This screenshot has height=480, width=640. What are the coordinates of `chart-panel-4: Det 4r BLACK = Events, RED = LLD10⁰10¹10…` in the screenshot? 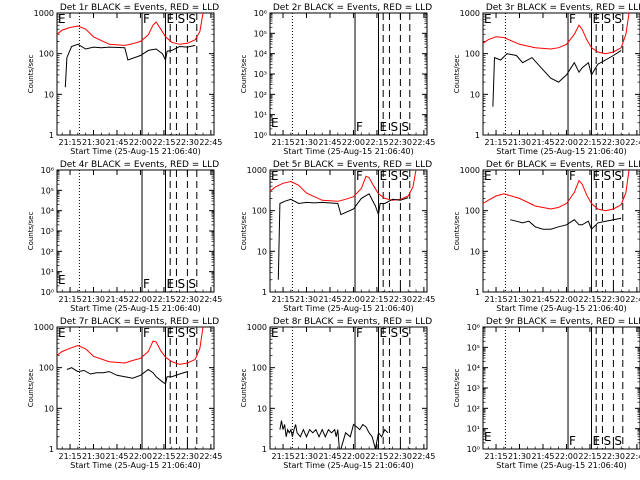 It's located at (124, 236).